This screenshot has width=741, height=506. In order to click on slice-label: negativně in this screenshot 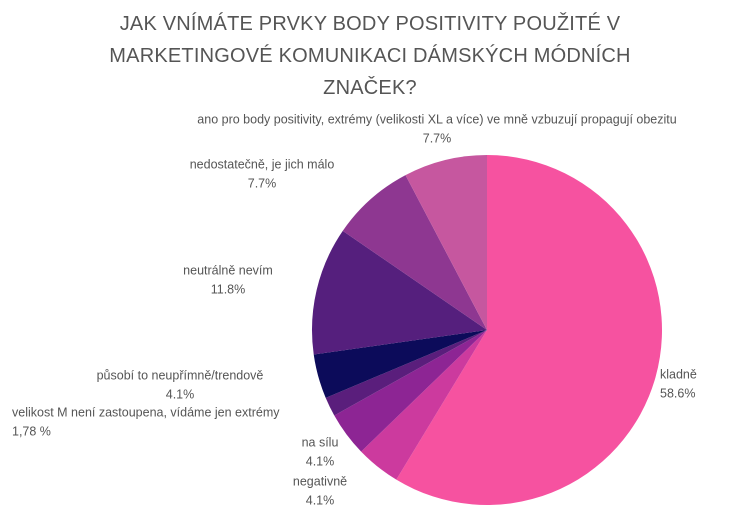, I will do `click(320, 481)`.